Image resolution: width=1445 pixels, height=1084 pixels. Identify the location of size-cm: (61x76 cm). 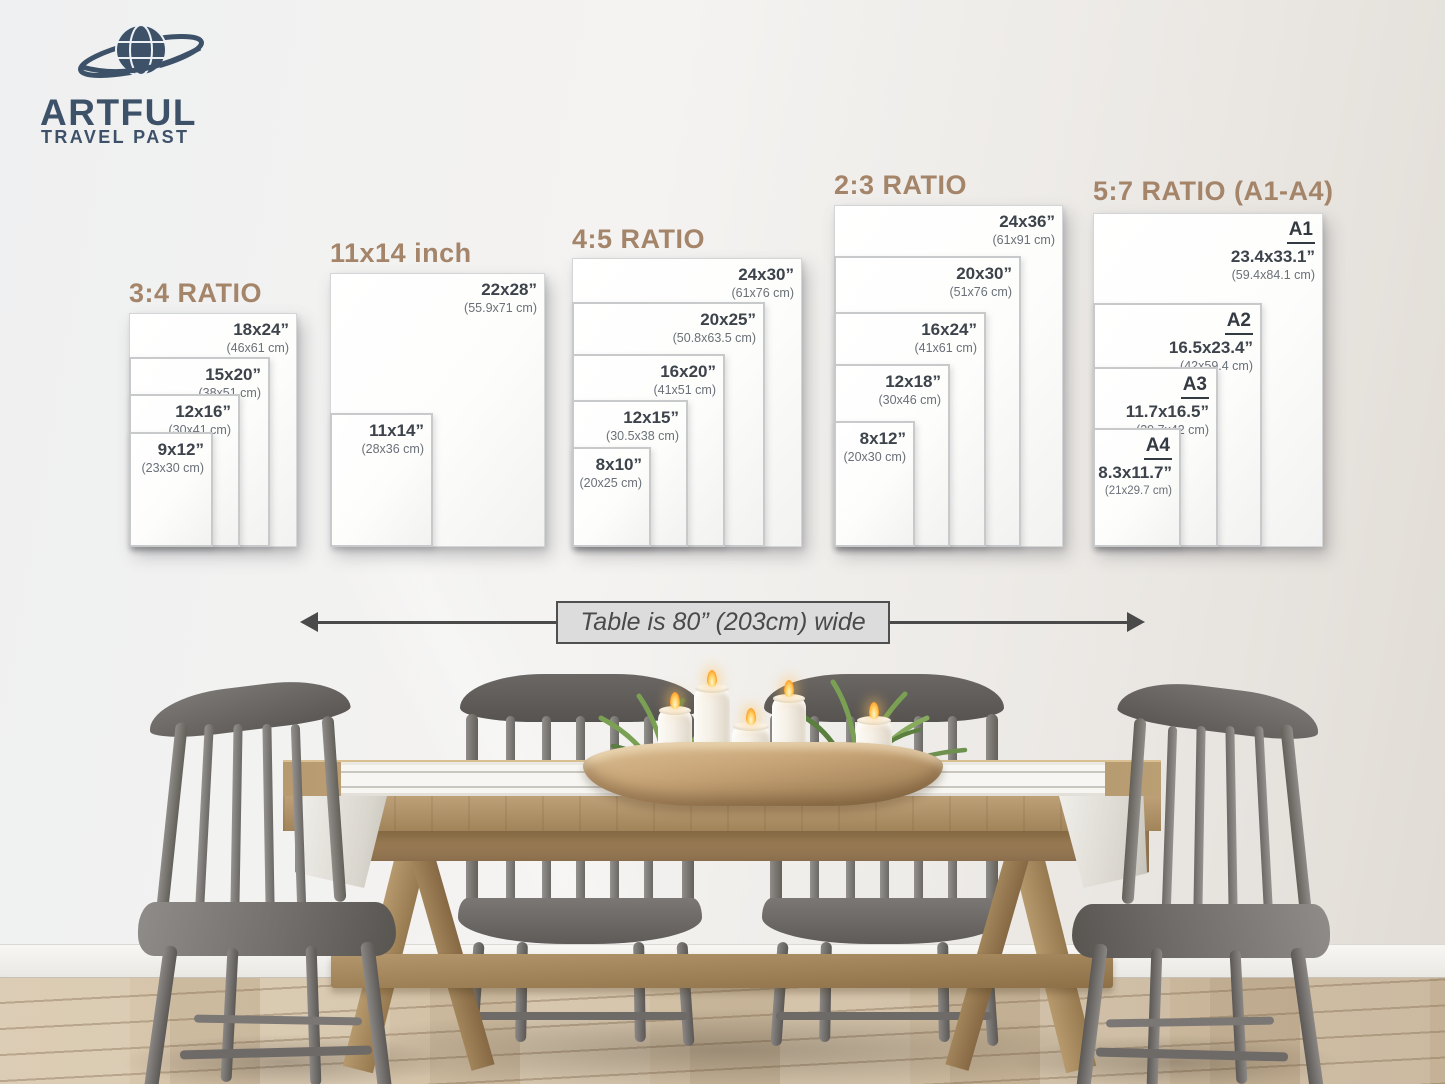
(762, 293).